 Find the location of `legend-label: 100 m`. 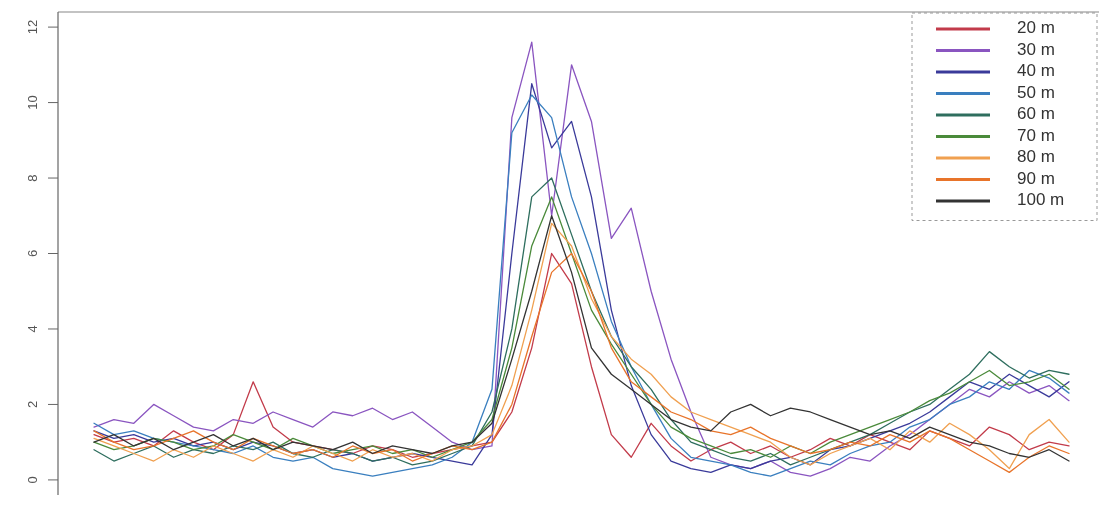

legend-label: 100 m is located at coordinates (1041, 200).